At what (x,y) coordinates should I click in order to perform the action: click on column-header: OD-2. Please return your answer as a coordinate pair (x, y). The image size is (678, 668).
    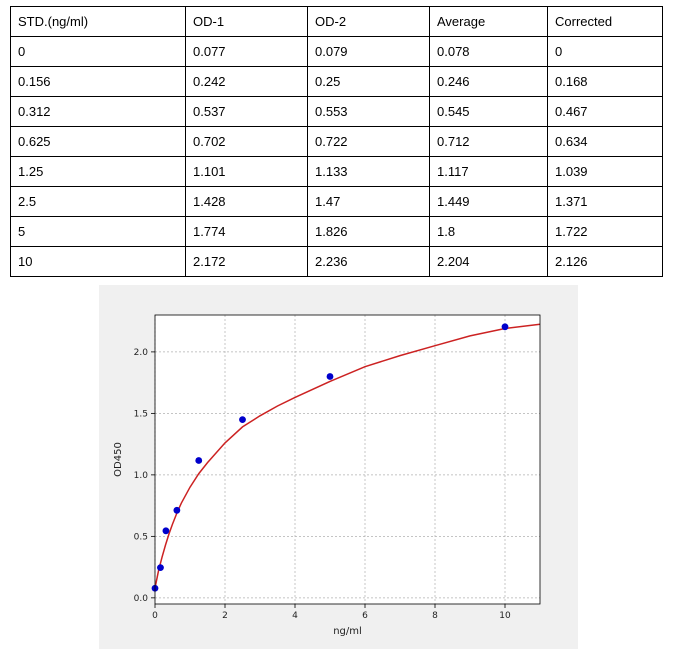
    Looking at the image, I should click on (368, 21).